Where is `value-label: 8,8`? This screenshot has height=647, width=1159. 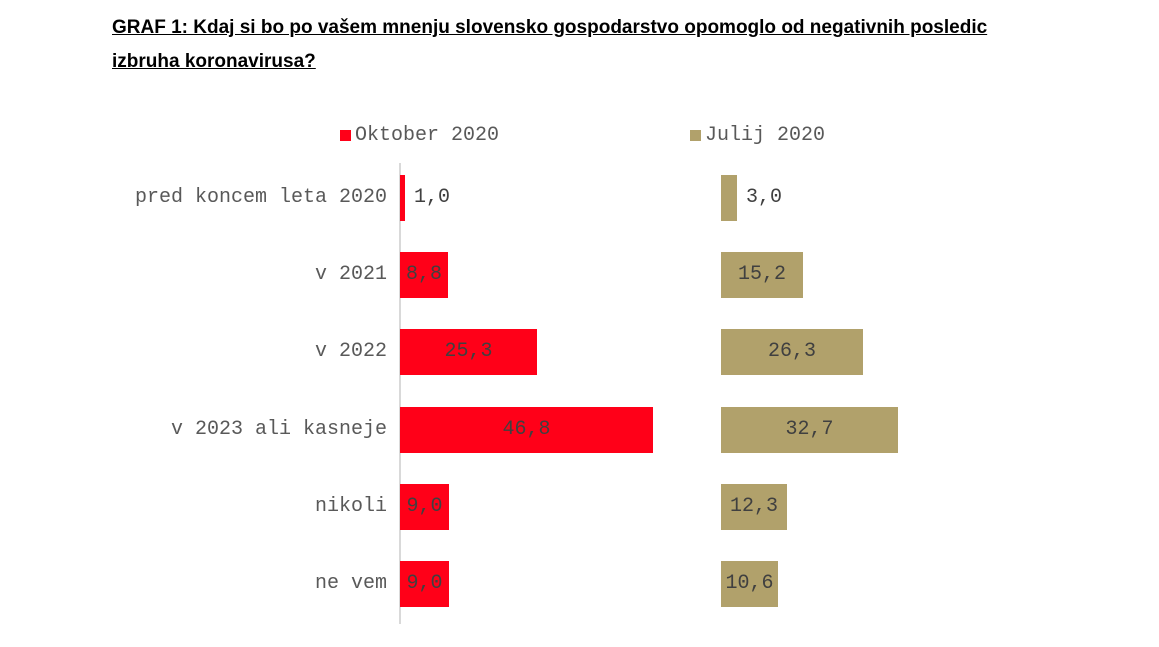 value-label: 8,8 is located at coordinates (423, 274).